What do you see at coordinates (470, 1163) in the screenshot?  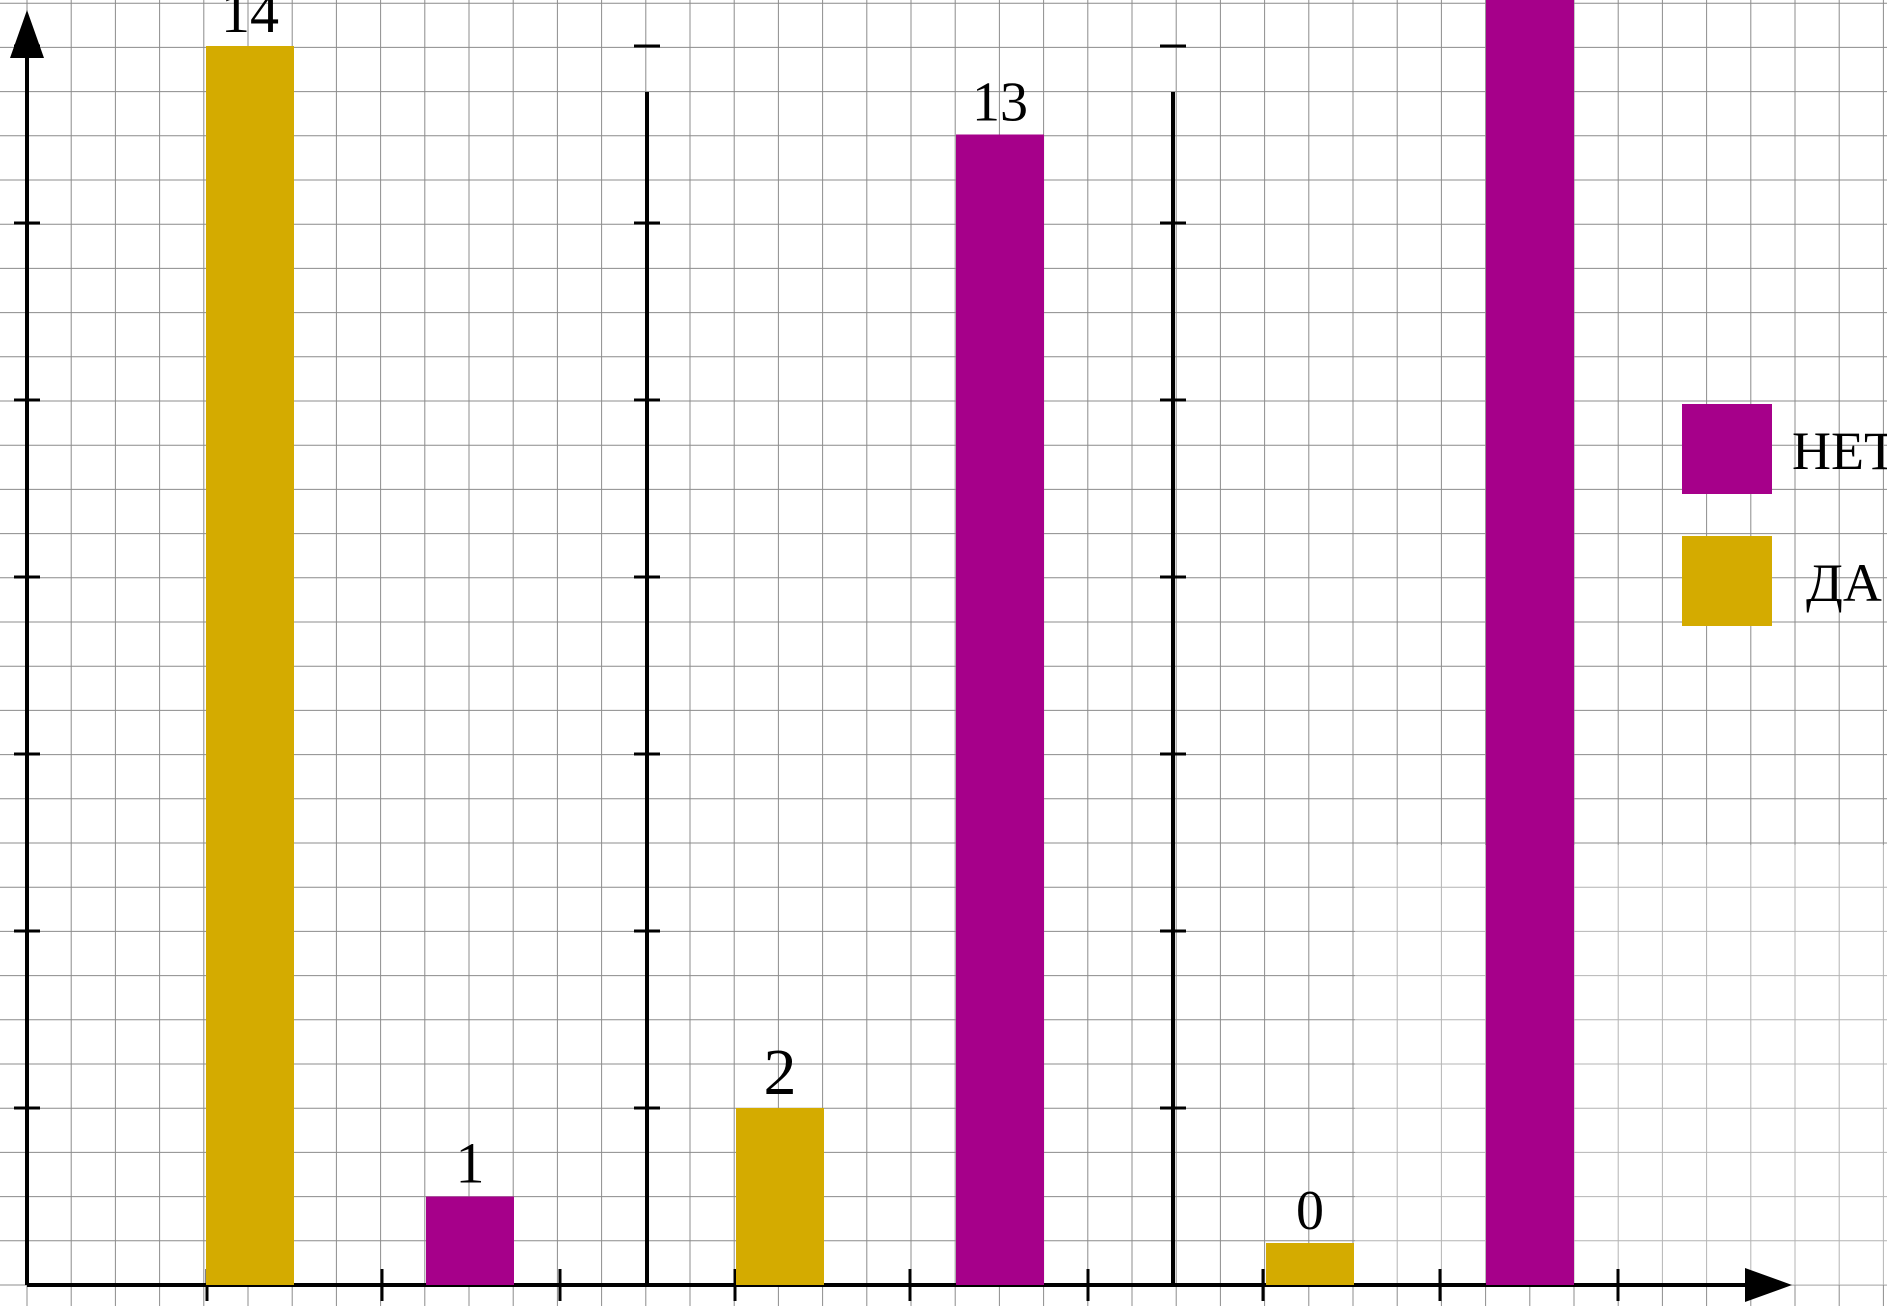 I see `data-label: 1` at bounding box center [470, 1163].